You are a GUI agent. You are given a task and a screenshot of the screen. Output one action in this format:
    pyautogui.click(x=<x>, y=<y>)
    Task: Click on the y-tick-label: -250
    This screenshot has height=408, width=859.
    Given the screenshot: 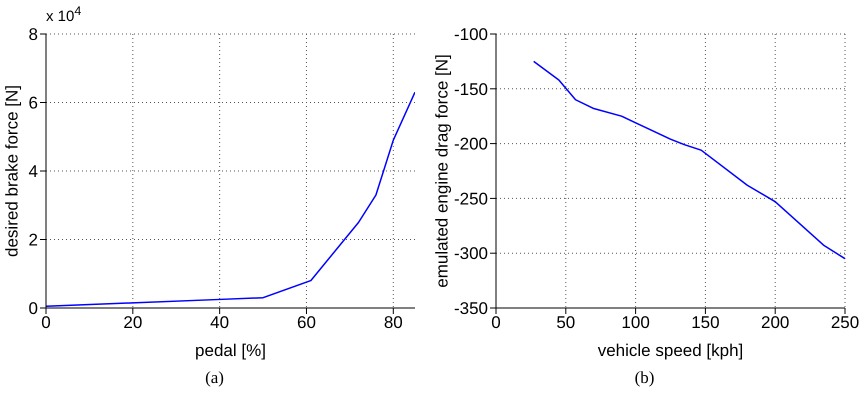 What is the action you would take?
    pyautogui.click(x=471, y=198)
    